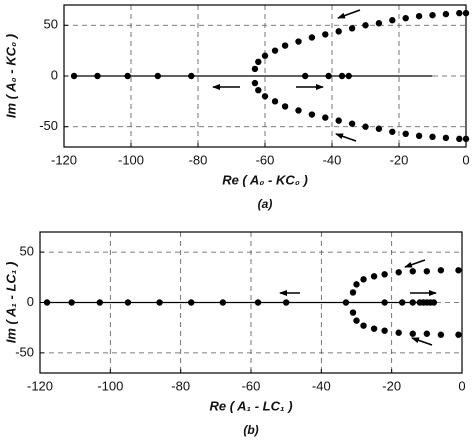  Describe the element at coordinates (10, 76) in the screenshot. I see `y-axis-label: Im ( A₀ - KC₀ )` at that location.